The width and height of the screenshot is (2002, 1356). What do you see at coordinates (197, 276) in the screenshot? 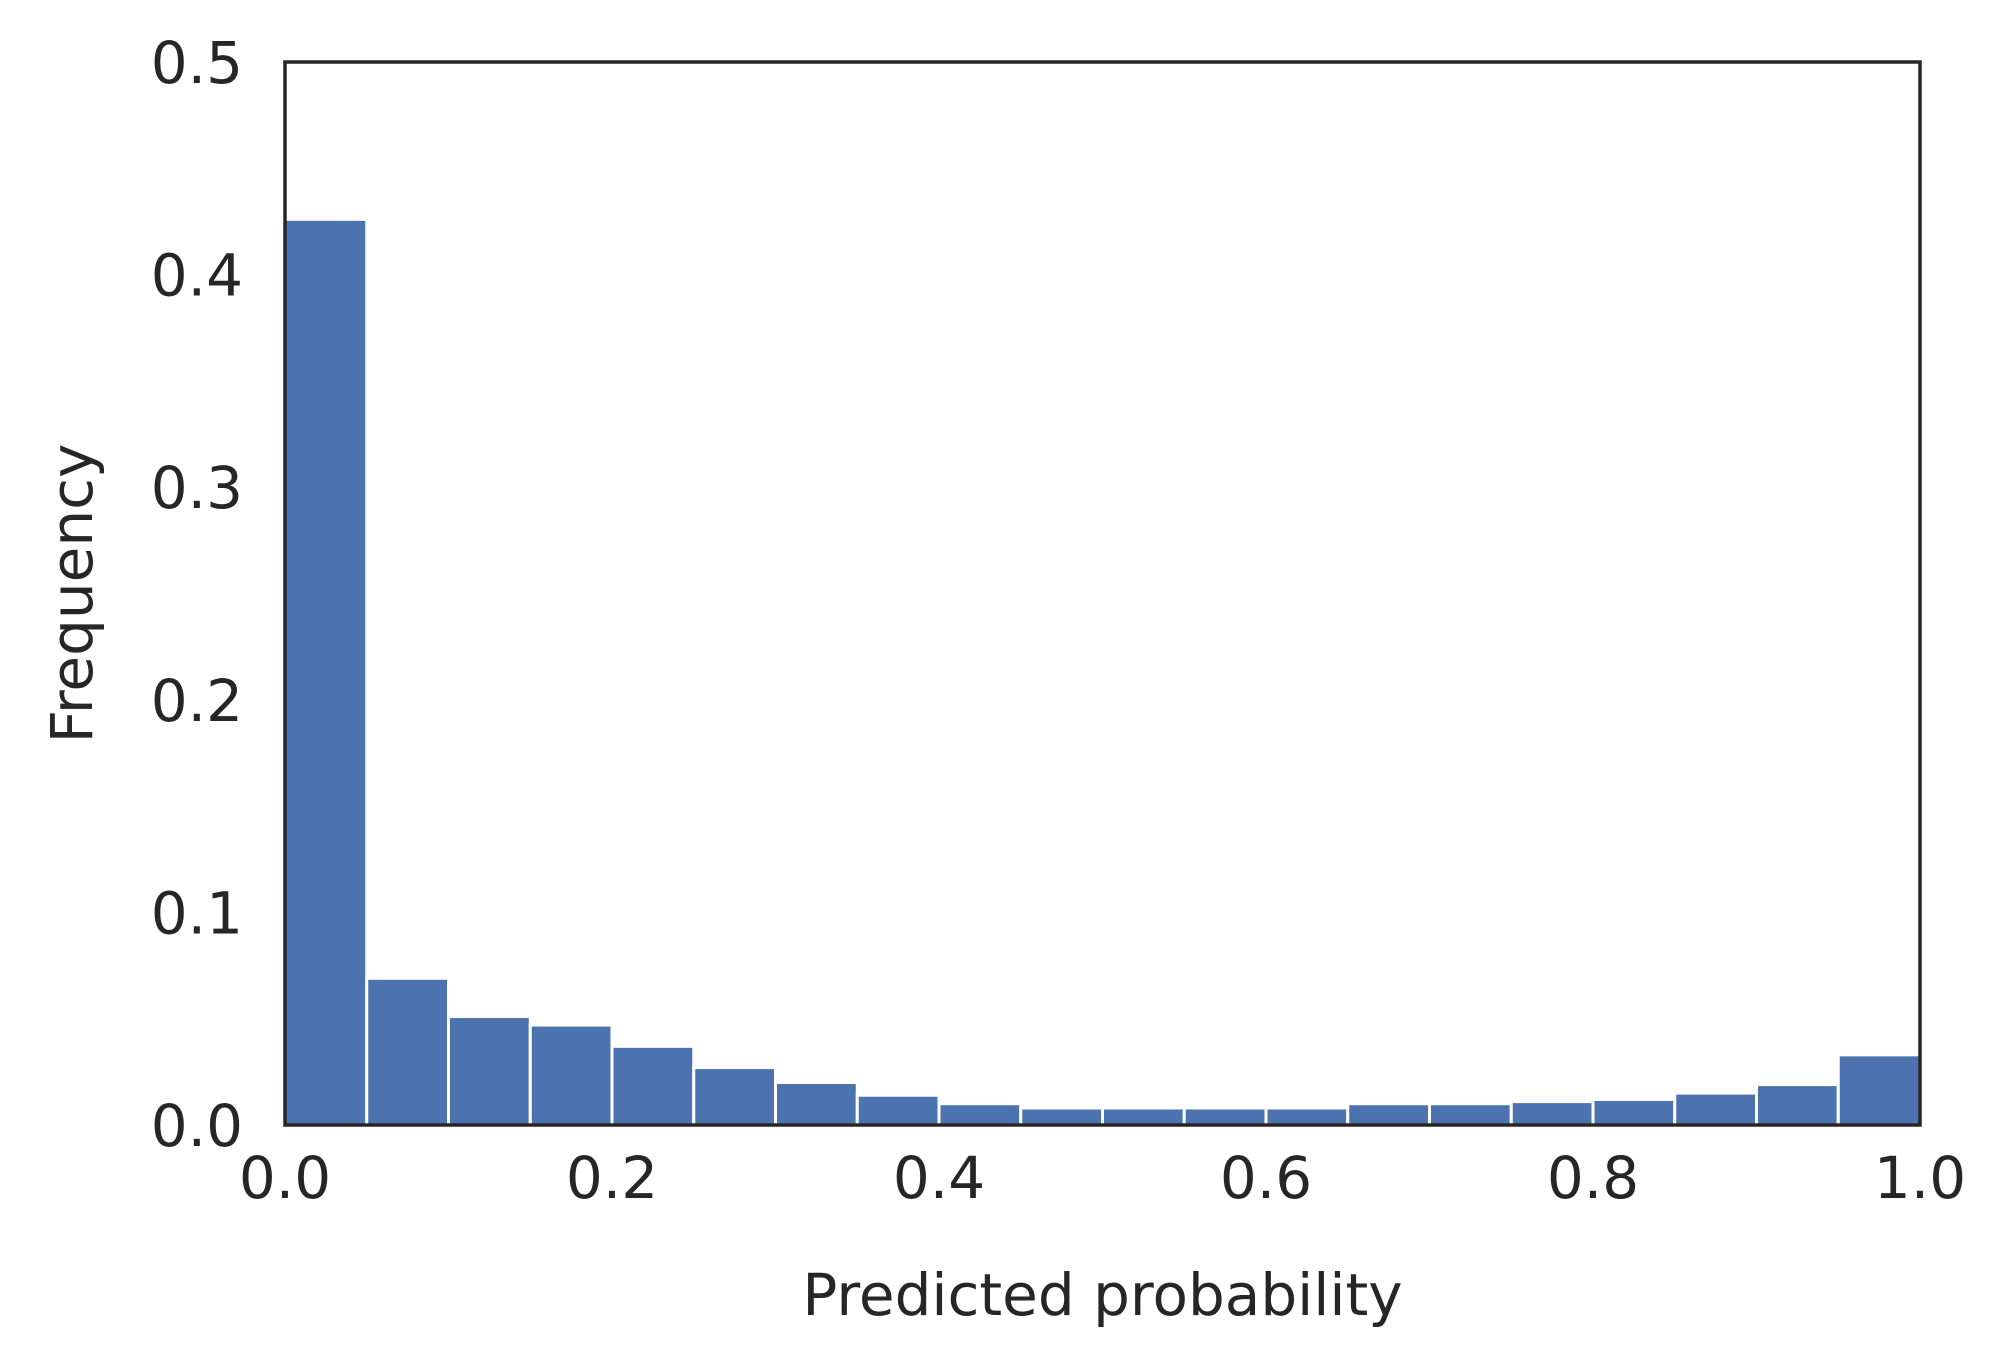
I see `y-tick-label: 0.4` at bounding box center [197, 276].